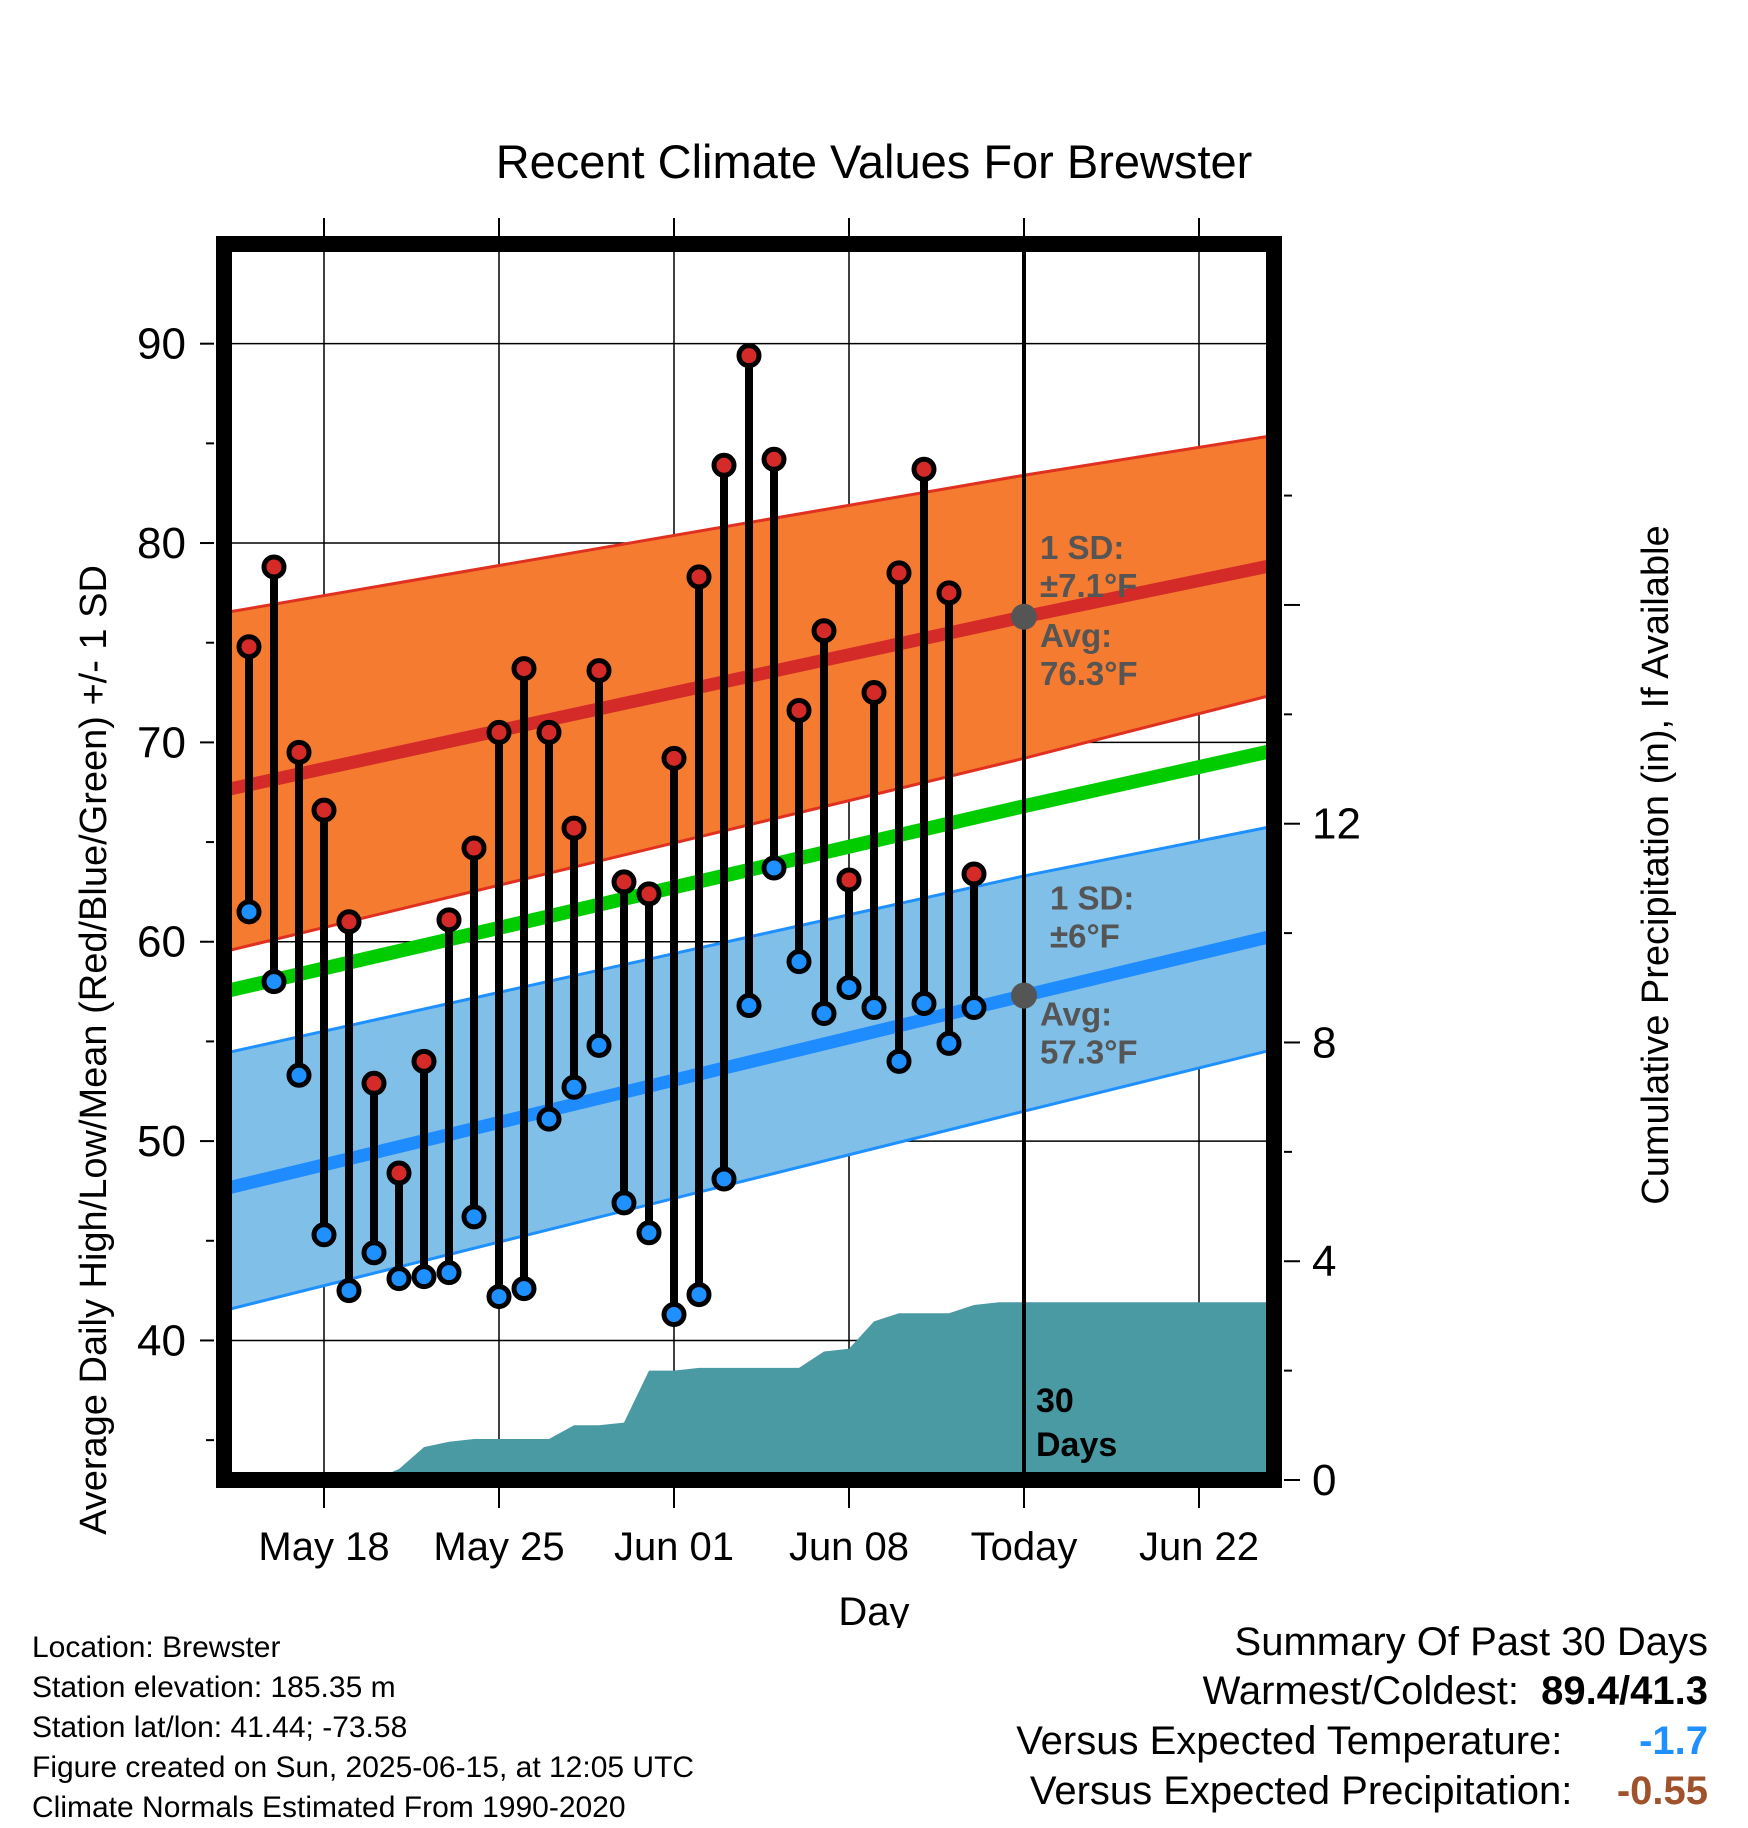 The image size is (1748, 1828). Describe the element at coordinates (156, 1647) in the screenshot. I see `location-text: Location: Brewster` at that location.